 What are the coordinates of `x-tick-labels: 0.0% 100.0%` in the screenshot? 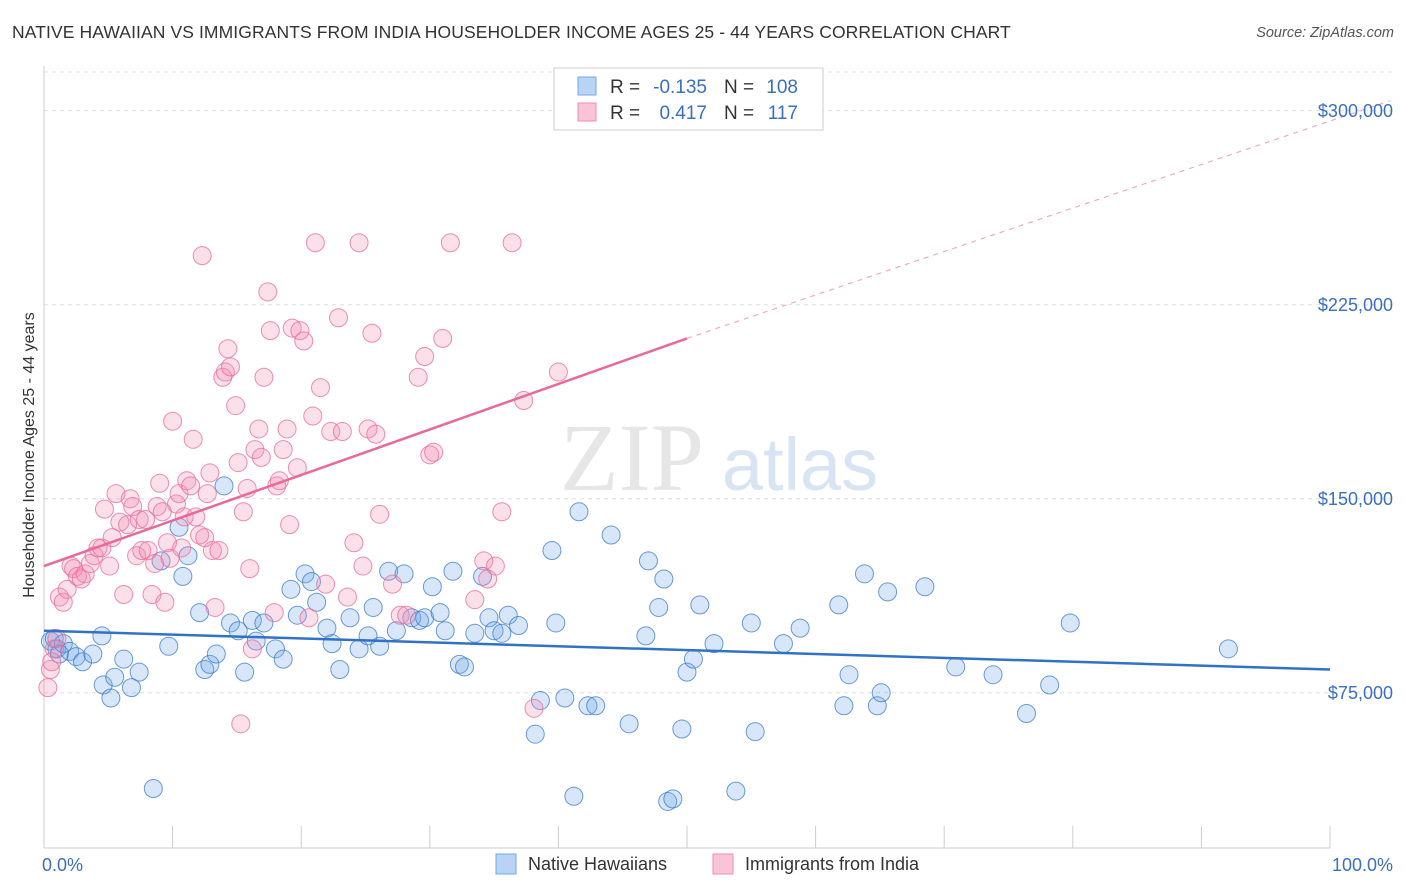 It's located at (717, 865).